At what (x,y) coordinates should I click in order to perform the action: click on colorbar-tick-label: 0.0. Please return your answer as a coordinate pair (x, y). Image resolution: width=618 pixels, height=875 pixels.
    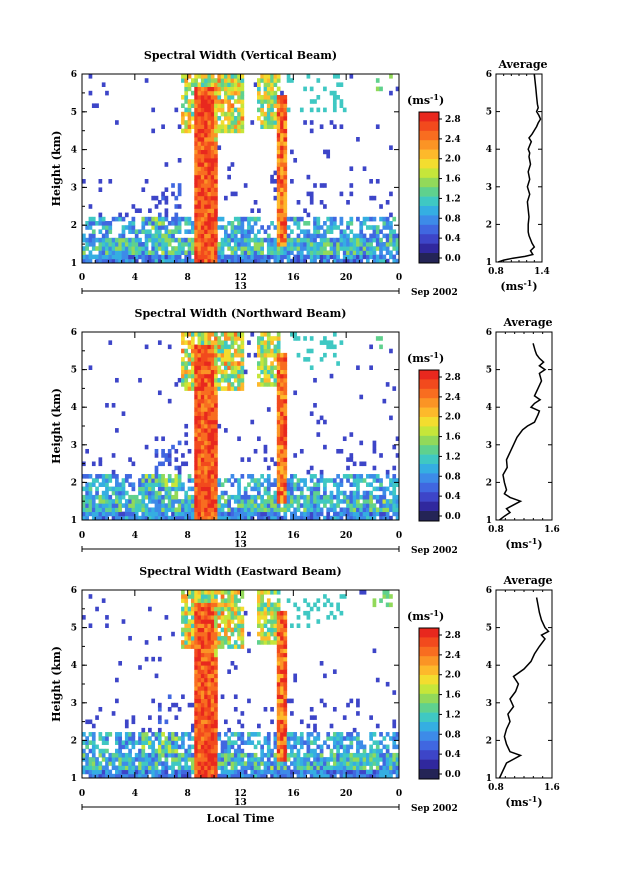
    Looking at the image, I should click on (453, 775).